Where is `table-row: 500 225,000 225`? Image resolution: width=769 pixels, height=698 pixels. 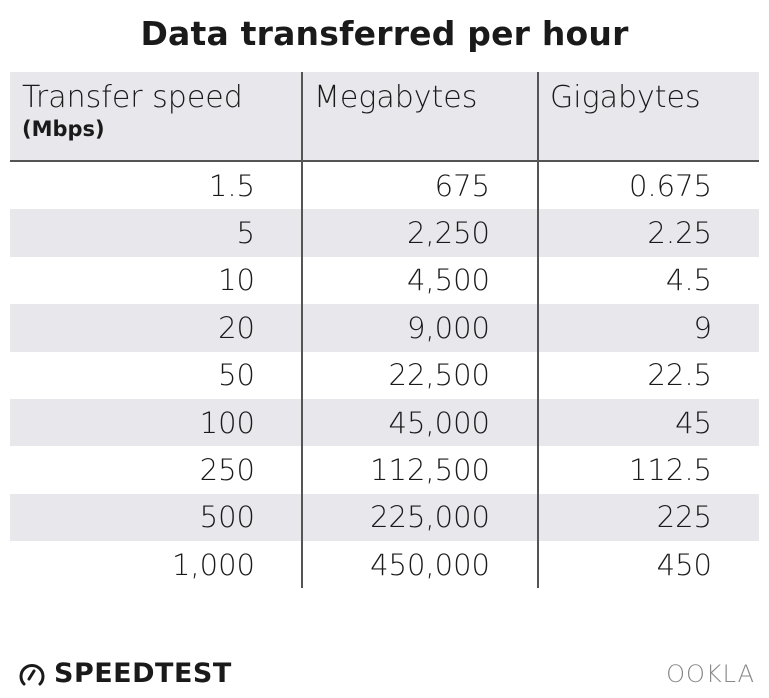 table-row: 500 225,000 225 is located at coordinates (384, 517).